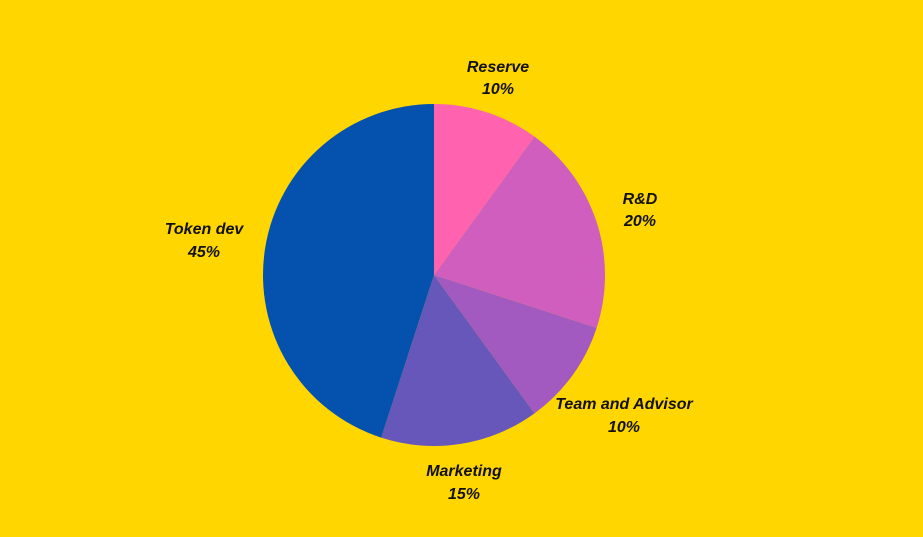  Describe the element at coordinates (624, 427) in the screenshot. I see `label-team-advisor-pct: 10%` at that location.